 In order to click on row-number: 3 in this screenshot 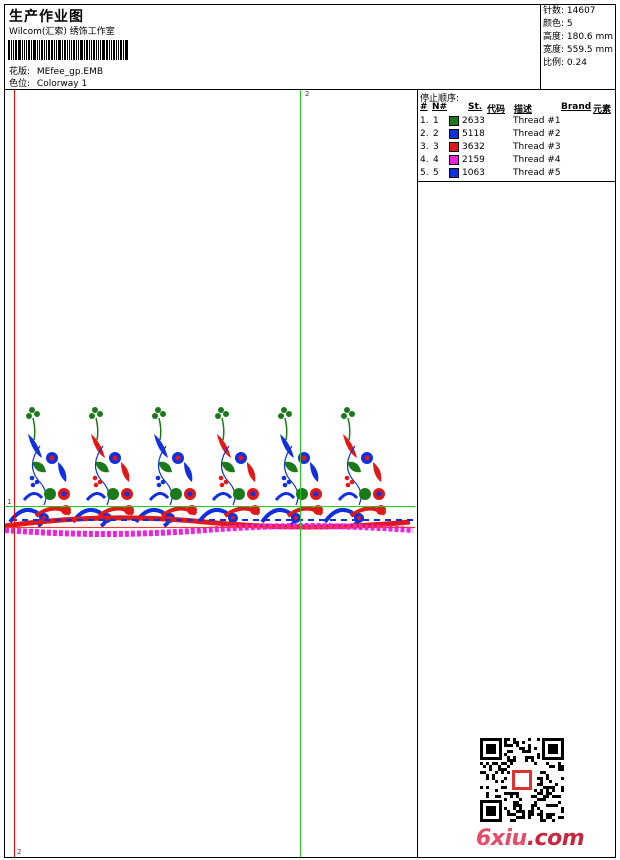, I will do `click(436, 147)`.